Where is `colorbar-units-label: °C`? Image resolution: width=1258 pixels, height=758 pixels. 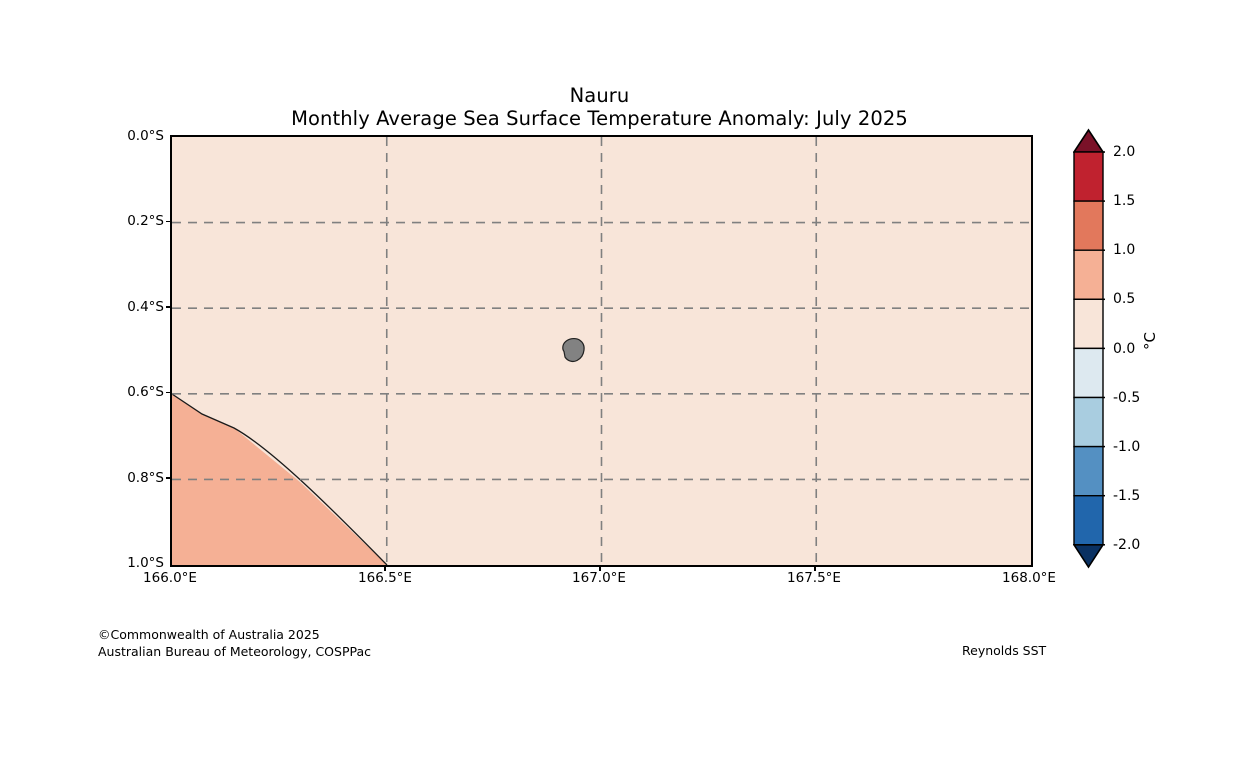 colorbar-units-label: °C is located at coordinates (1149, 341).